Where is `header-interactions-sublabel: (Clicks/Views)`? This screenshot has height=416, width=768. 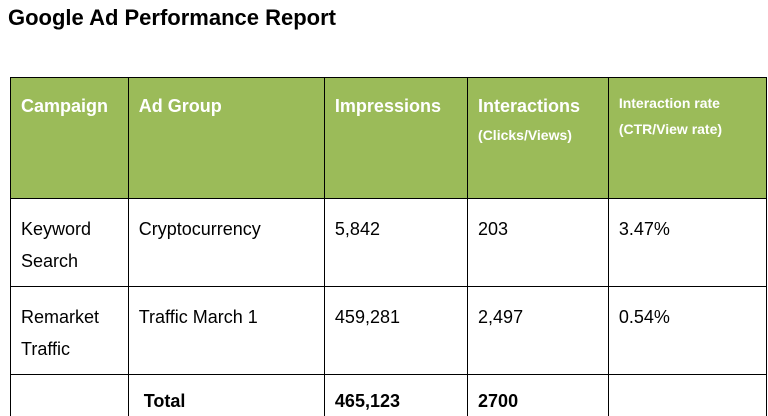 header-interactions-sublabel: (Clicks/Views) is located at coordinates (525, 135).